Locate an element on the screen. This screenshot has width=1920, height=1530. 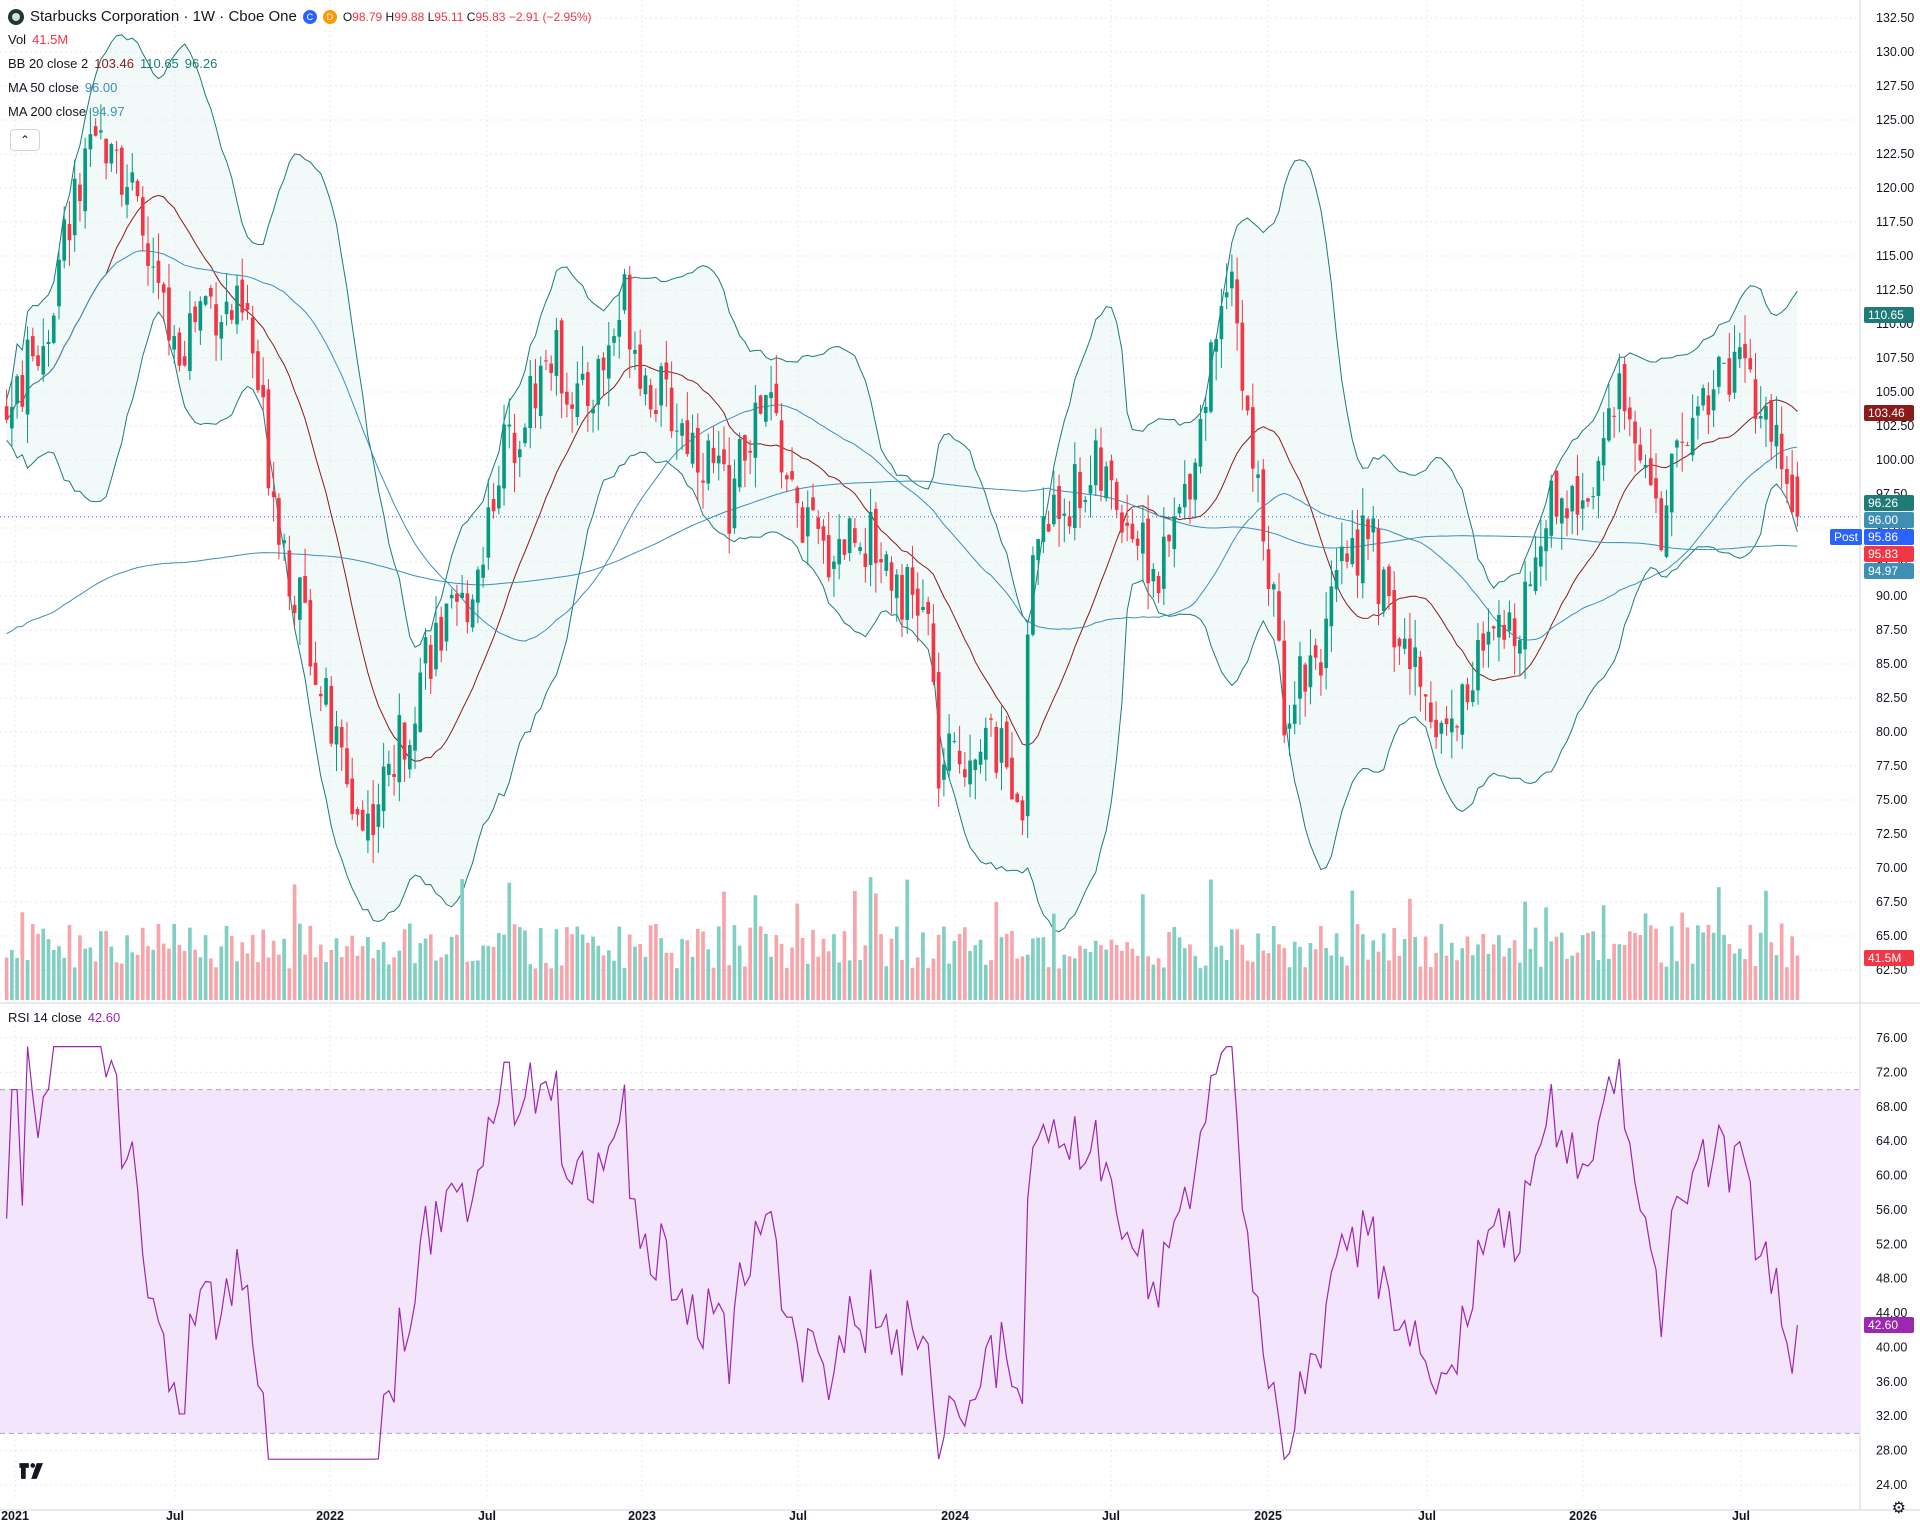
rsi-legend: RSI 14 close 42.60 is located at coordinates (64, 1017).